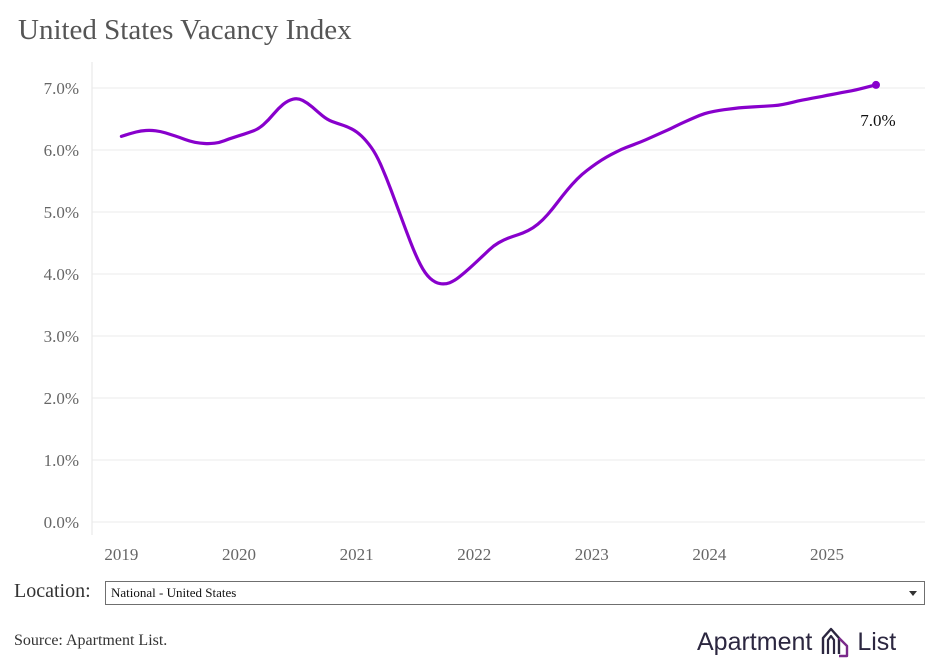 Image resolution: width=947 pixels, height=672 pixels. What do you see at coordinates (474, 554) in the screenshot?
I see `x-tick-label: 2022` at bounding box center [474, 554].